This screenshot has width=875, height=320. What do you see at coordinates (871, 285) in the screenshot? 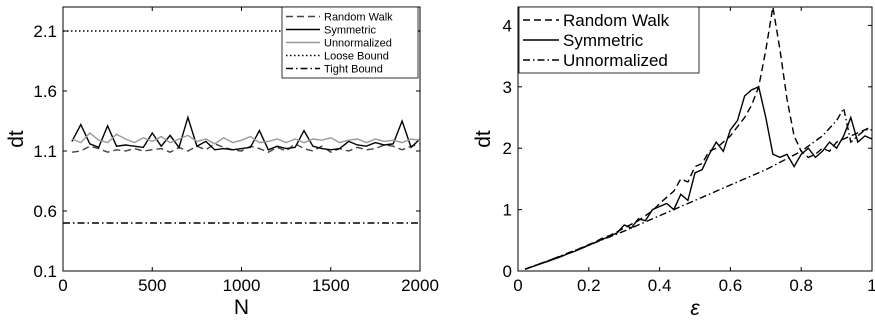
I see `x-tick-label: 1` at bounding box center [871, 285].